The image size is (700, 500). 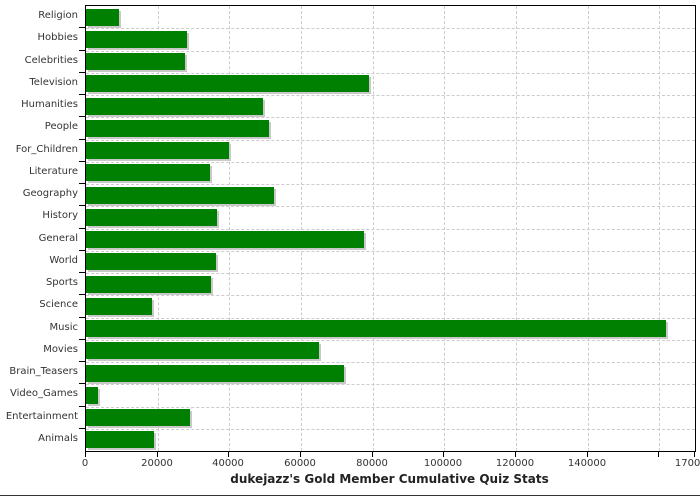 I want to click on x-axis-tick-label: 80000, so click(x=372, y=463).